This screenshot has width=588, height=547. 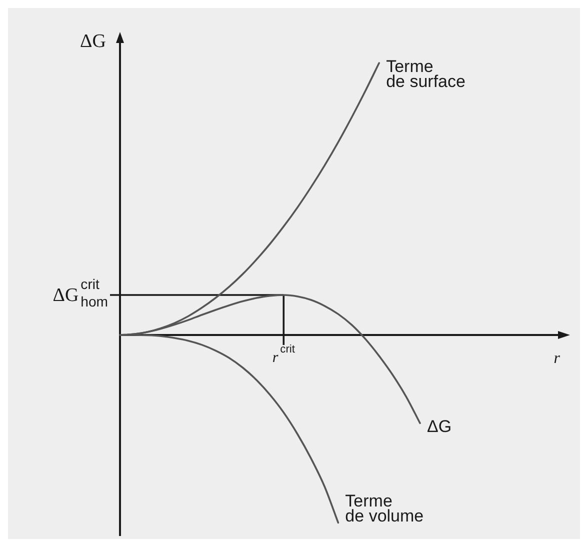 What do you see at coordinates (426, 74) in the screenshot?
I see `series-label: Terme de surface` at bounding box center [426, 74].